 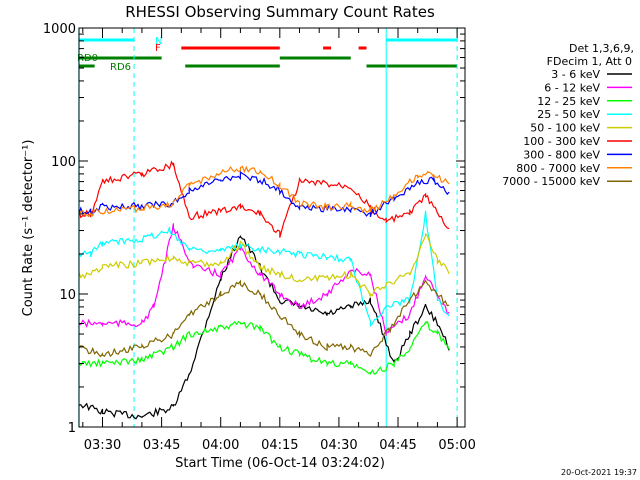 I want to click on legend-entry-label: 50 - 100 keV, so click(x=565, y=128).